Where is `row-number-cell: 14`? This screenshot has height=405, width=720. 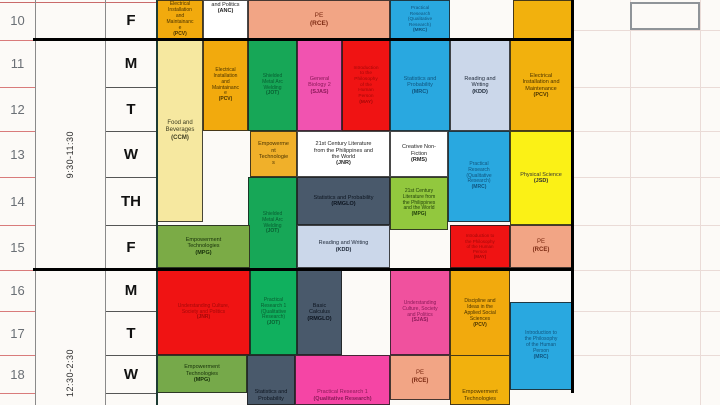
row-number-cell: 14 is located at coordinates (17, 201).